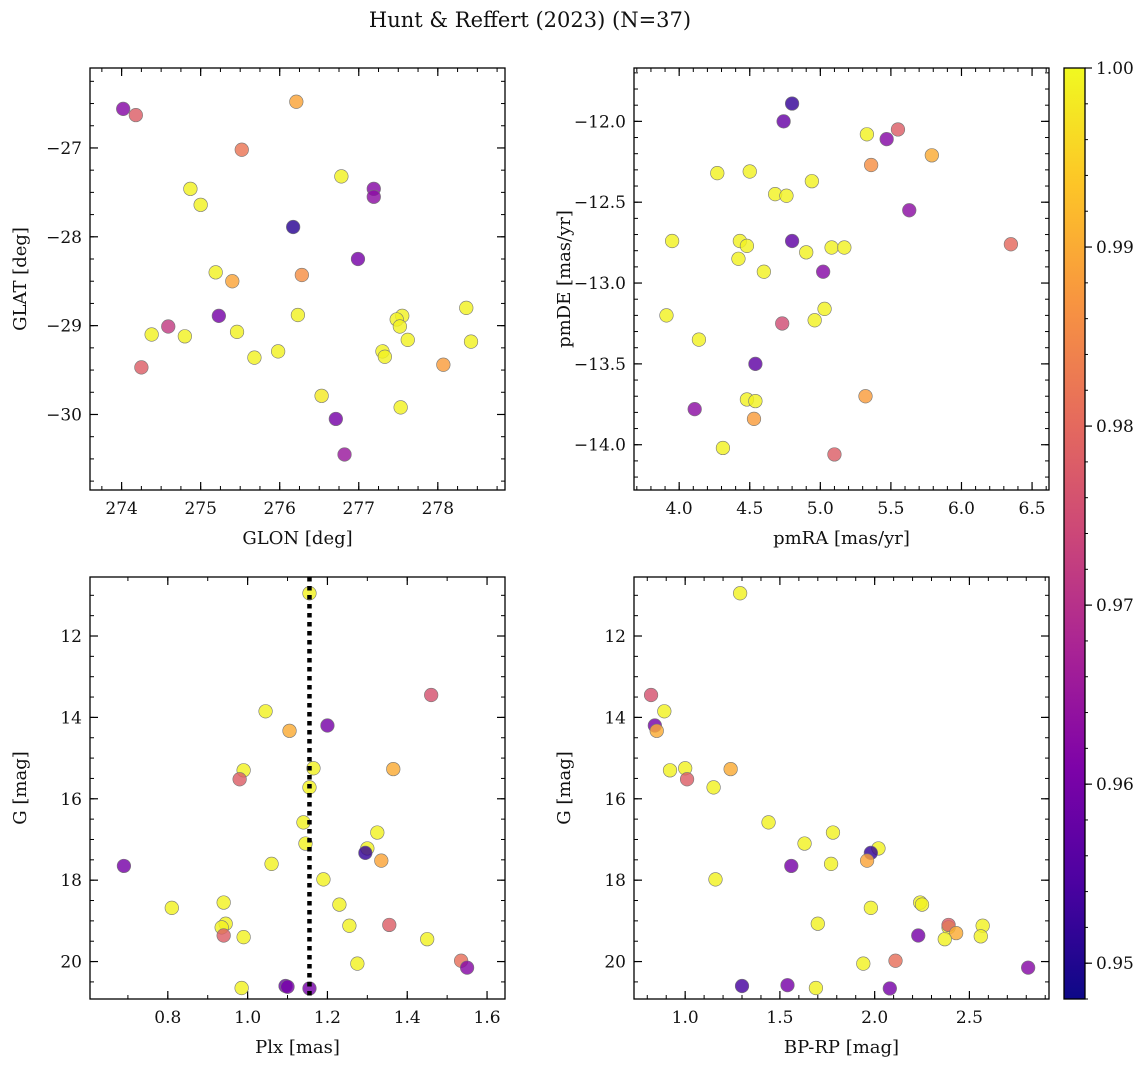 The image size is (1148, 1067). I want to click on x-tick-label: 1.5, so click(779, 1018).